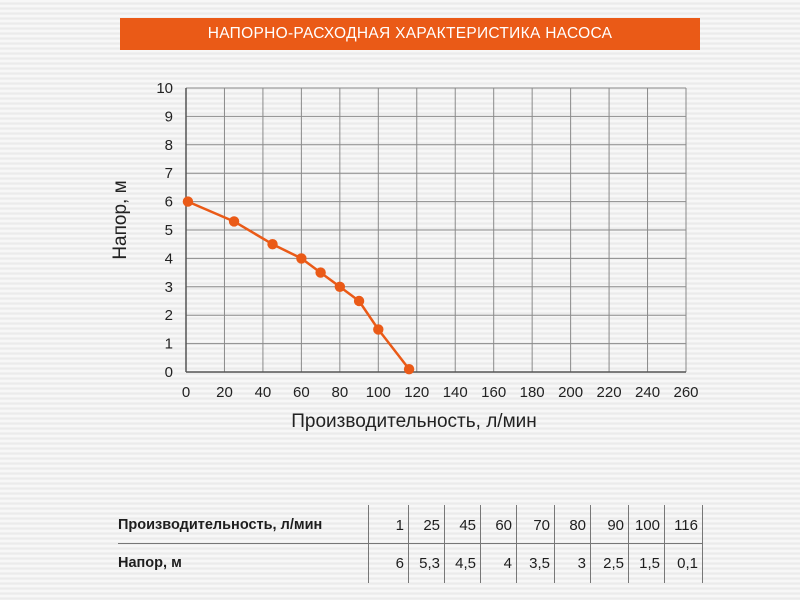  What do you see at coordinates (609, 392) in the screenshot?
I see `x-tick-label: 220` at bounding box center [609, 392].